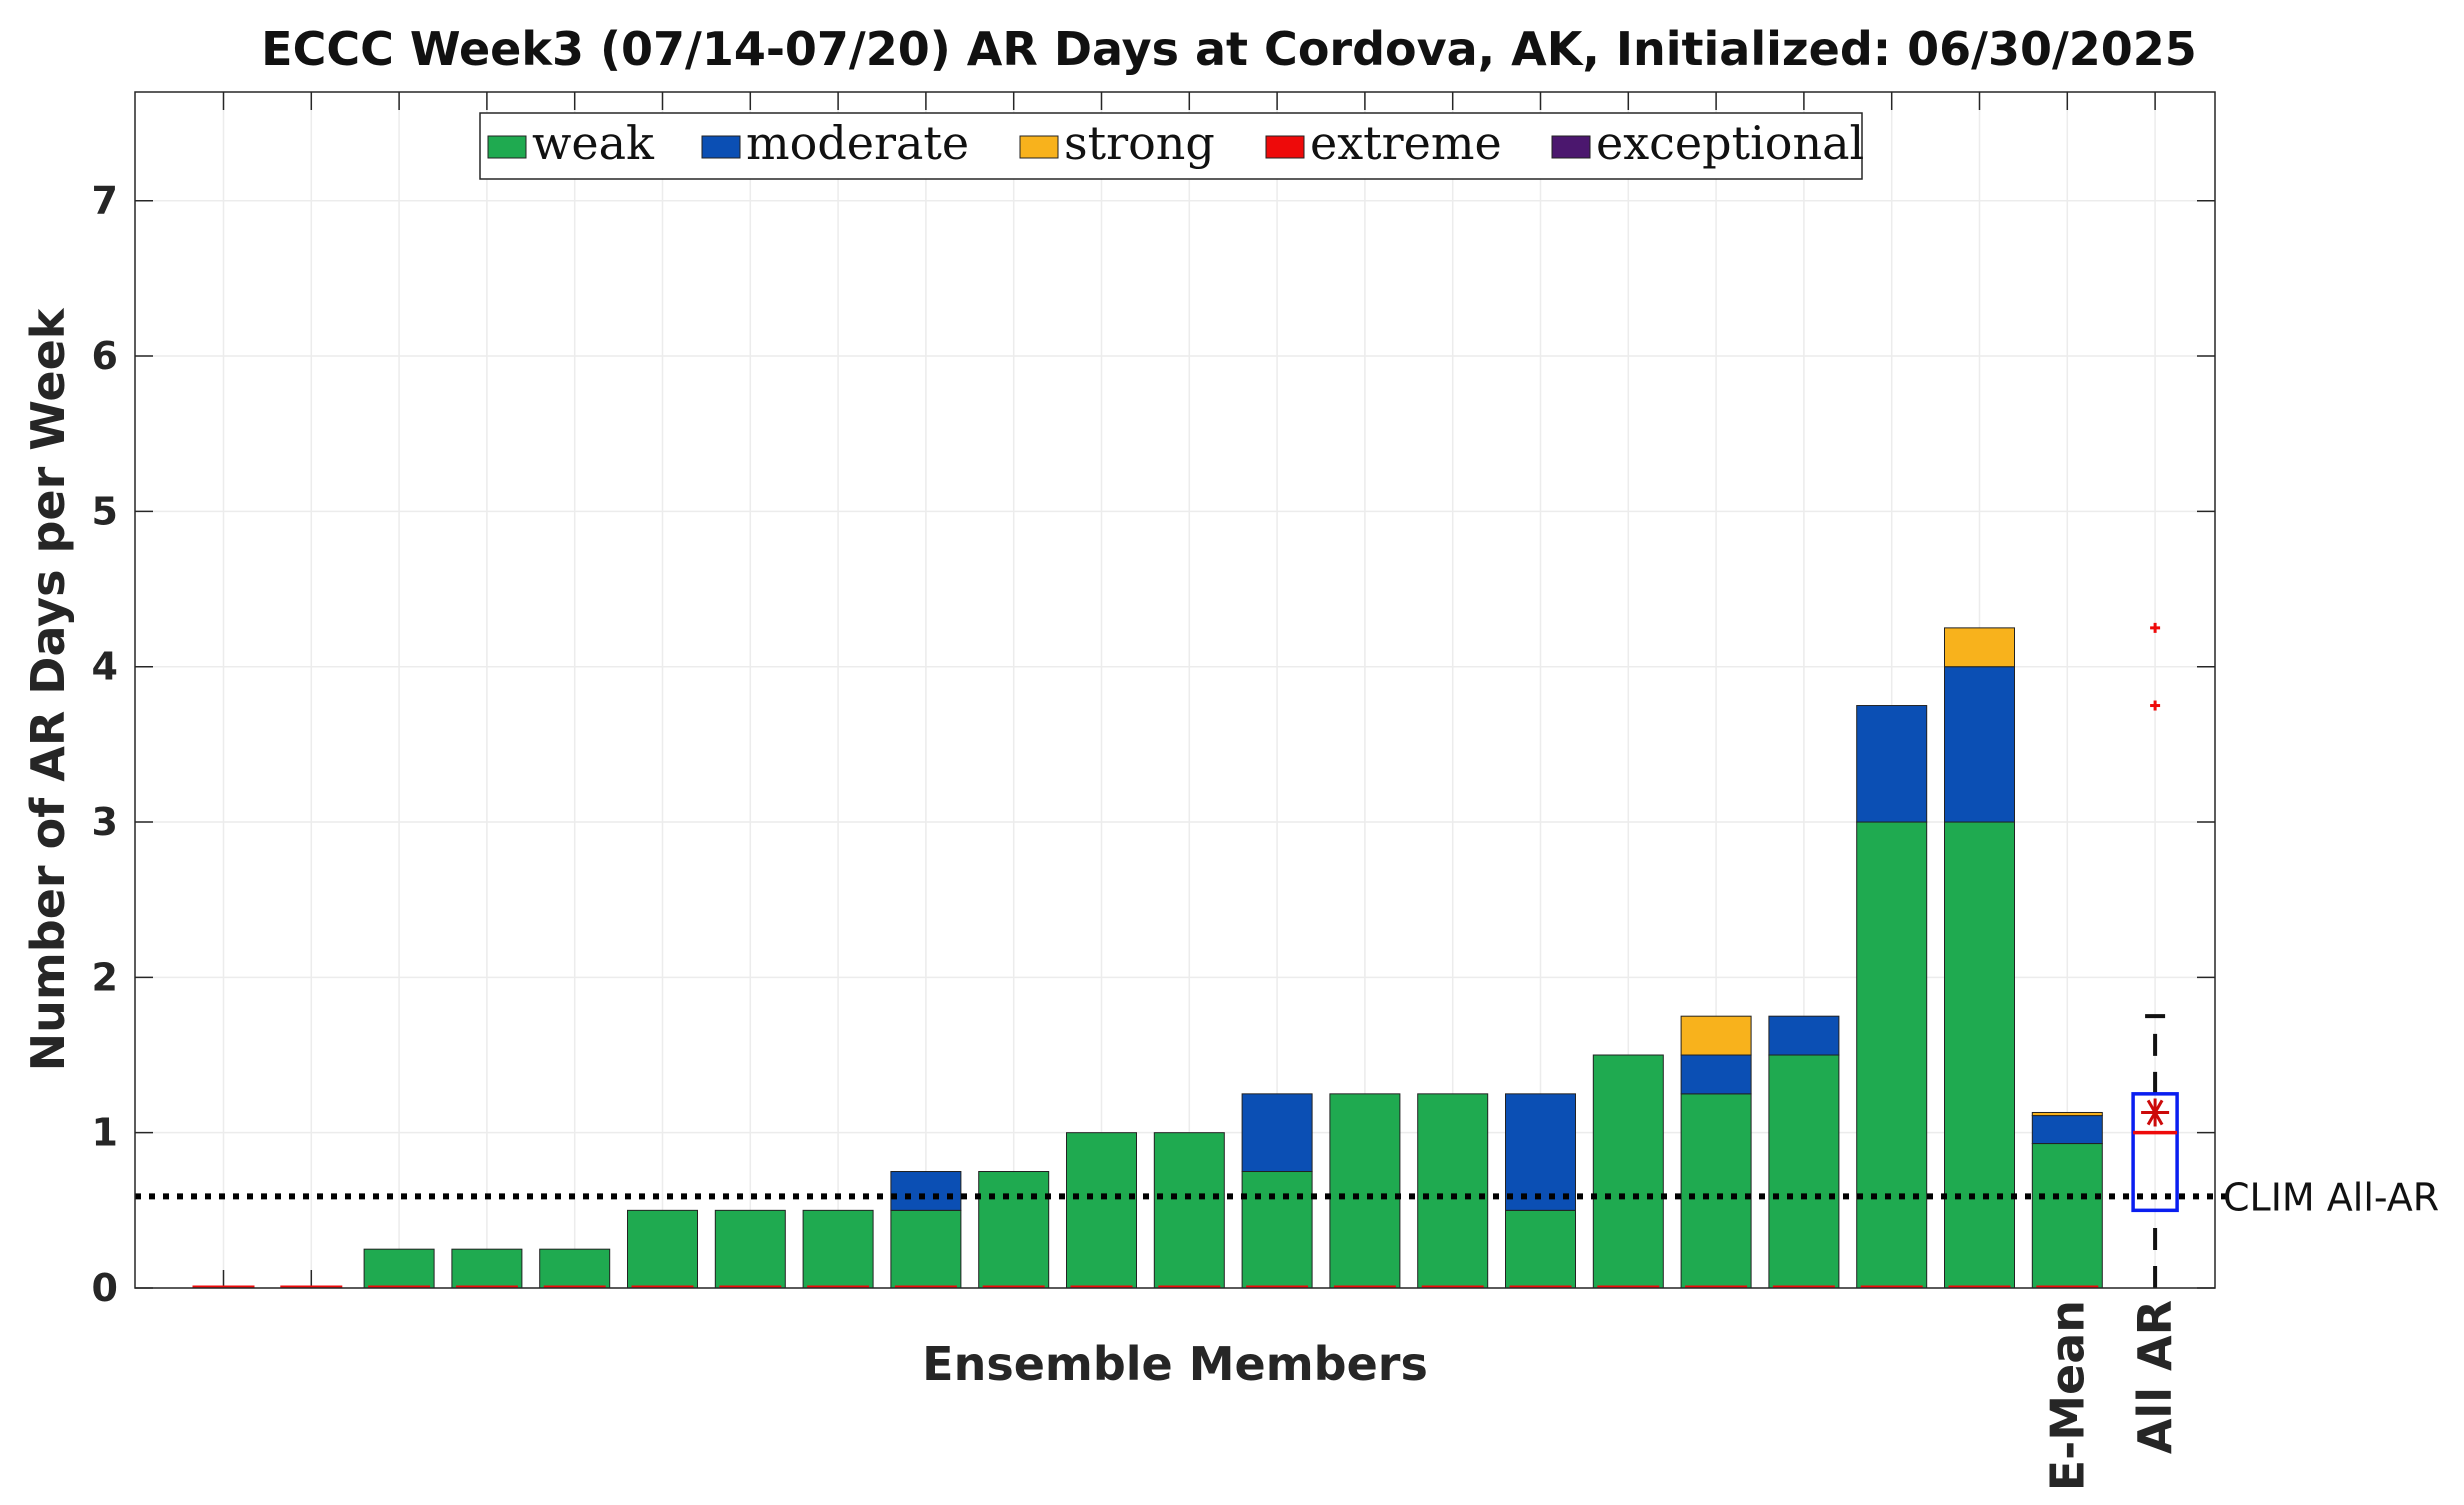 This screenshot has width=2464, height=1505. What do you see at coordinates (105, 1133) in the screenshot?
I see `y-tick-label: 1` at bounding box center [105, 1133].